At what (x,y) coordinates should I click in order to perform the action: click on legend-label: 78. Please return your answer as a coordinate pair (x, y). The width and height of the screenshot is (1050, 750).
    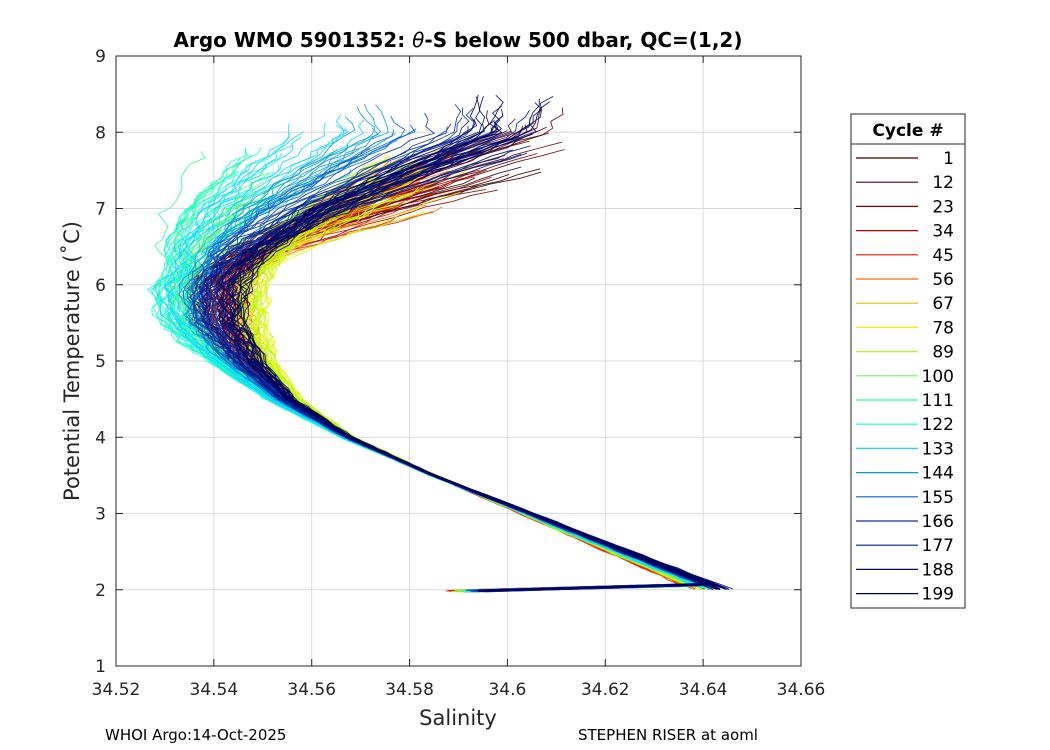
    Looking at the image, I should click on (943, 328).